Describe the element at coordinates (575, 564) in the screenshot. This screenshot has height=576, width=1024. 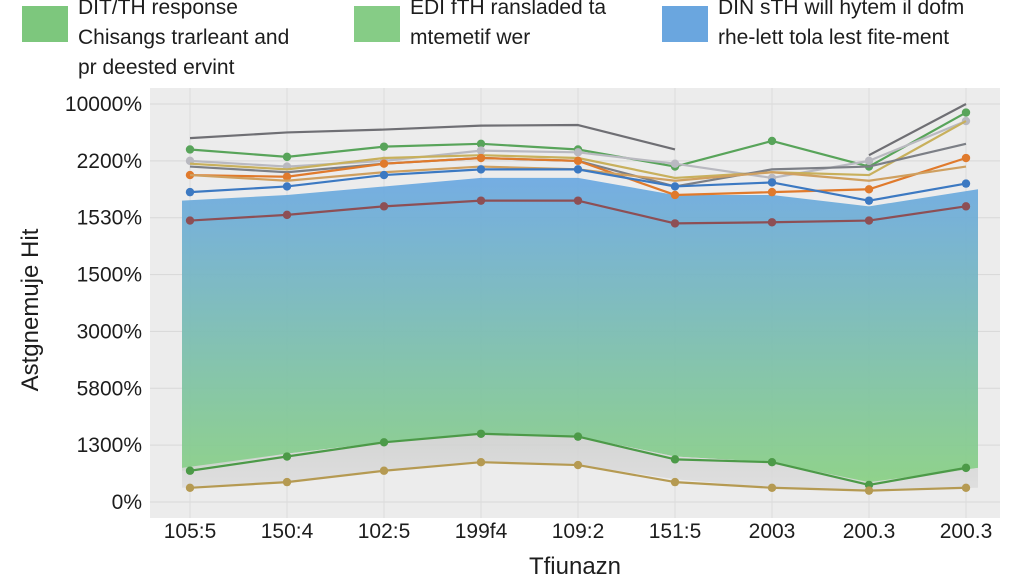
I see `x-axis-title: Tfiunazn` at that location.